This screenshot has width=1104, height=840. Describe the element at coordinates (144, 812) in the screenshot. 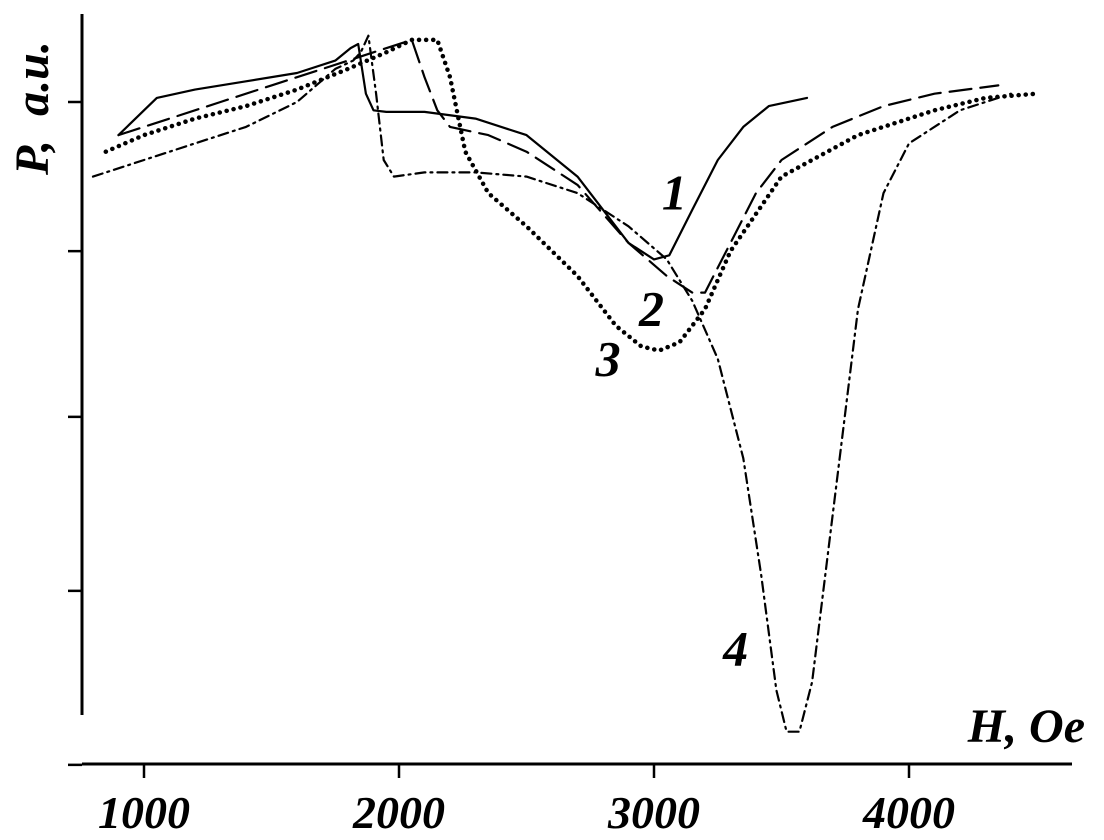

I see `x-tick-label-1000: 1000` at that location.